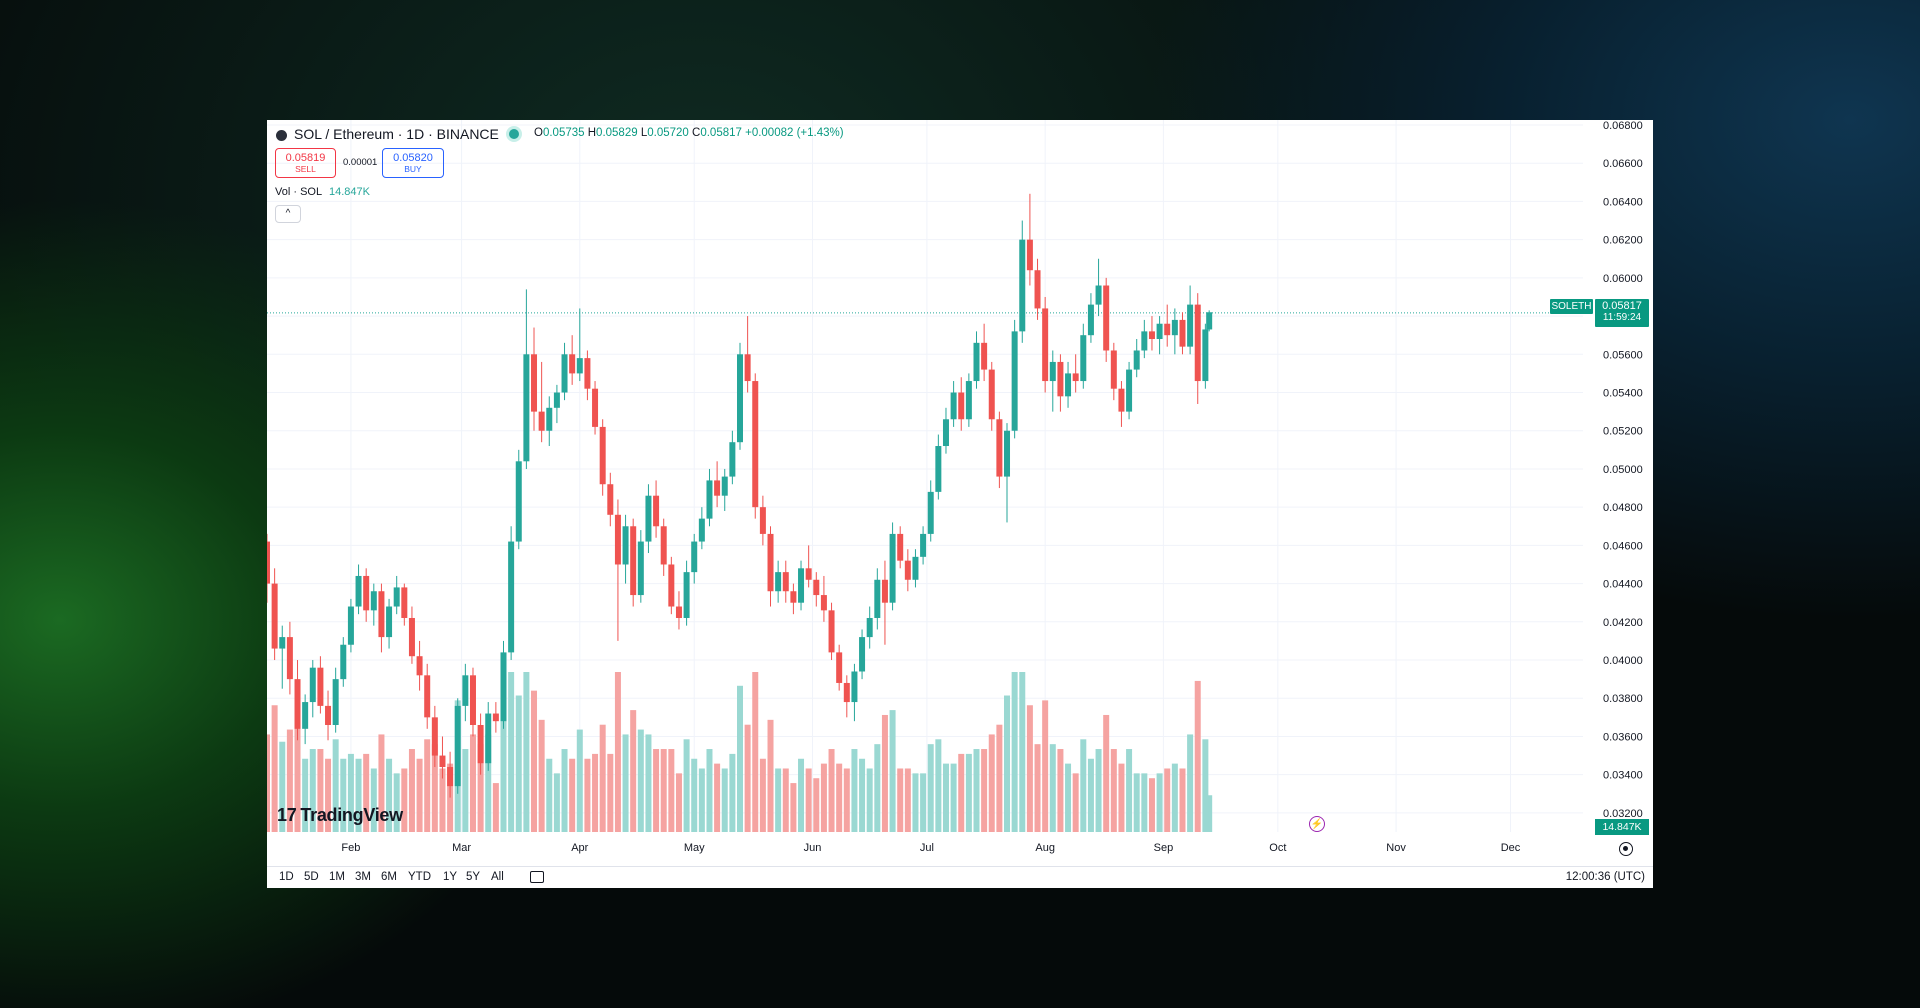  Describe the element at coordinates (288, 214) in the screenshot. I see `chevron-up-icon: ^` at that location.